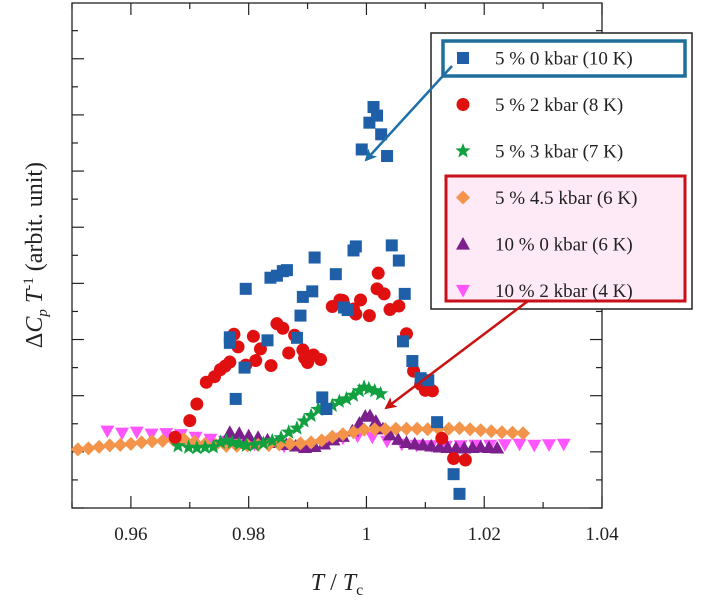 Image resolution: width=710 pixels, height=615 pixels. Describe the element at coordinates (408, 113) in the screenshot. I see `annotation-arrow-blue` at that location.